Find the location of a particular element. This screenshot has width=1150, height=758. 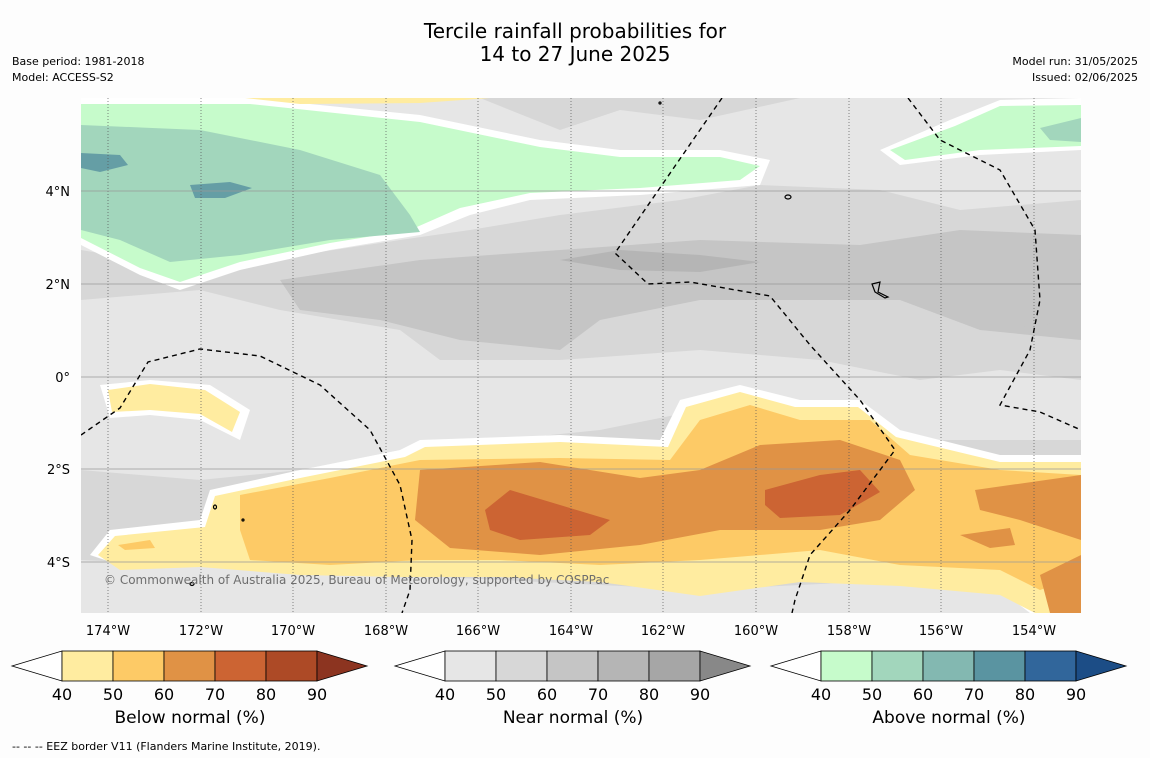

colorbar-legends: 40 50 60 70 80 90 40 50 60 70 80 90 40 50 60 70 80 90 is located at coordinates (569, 677).